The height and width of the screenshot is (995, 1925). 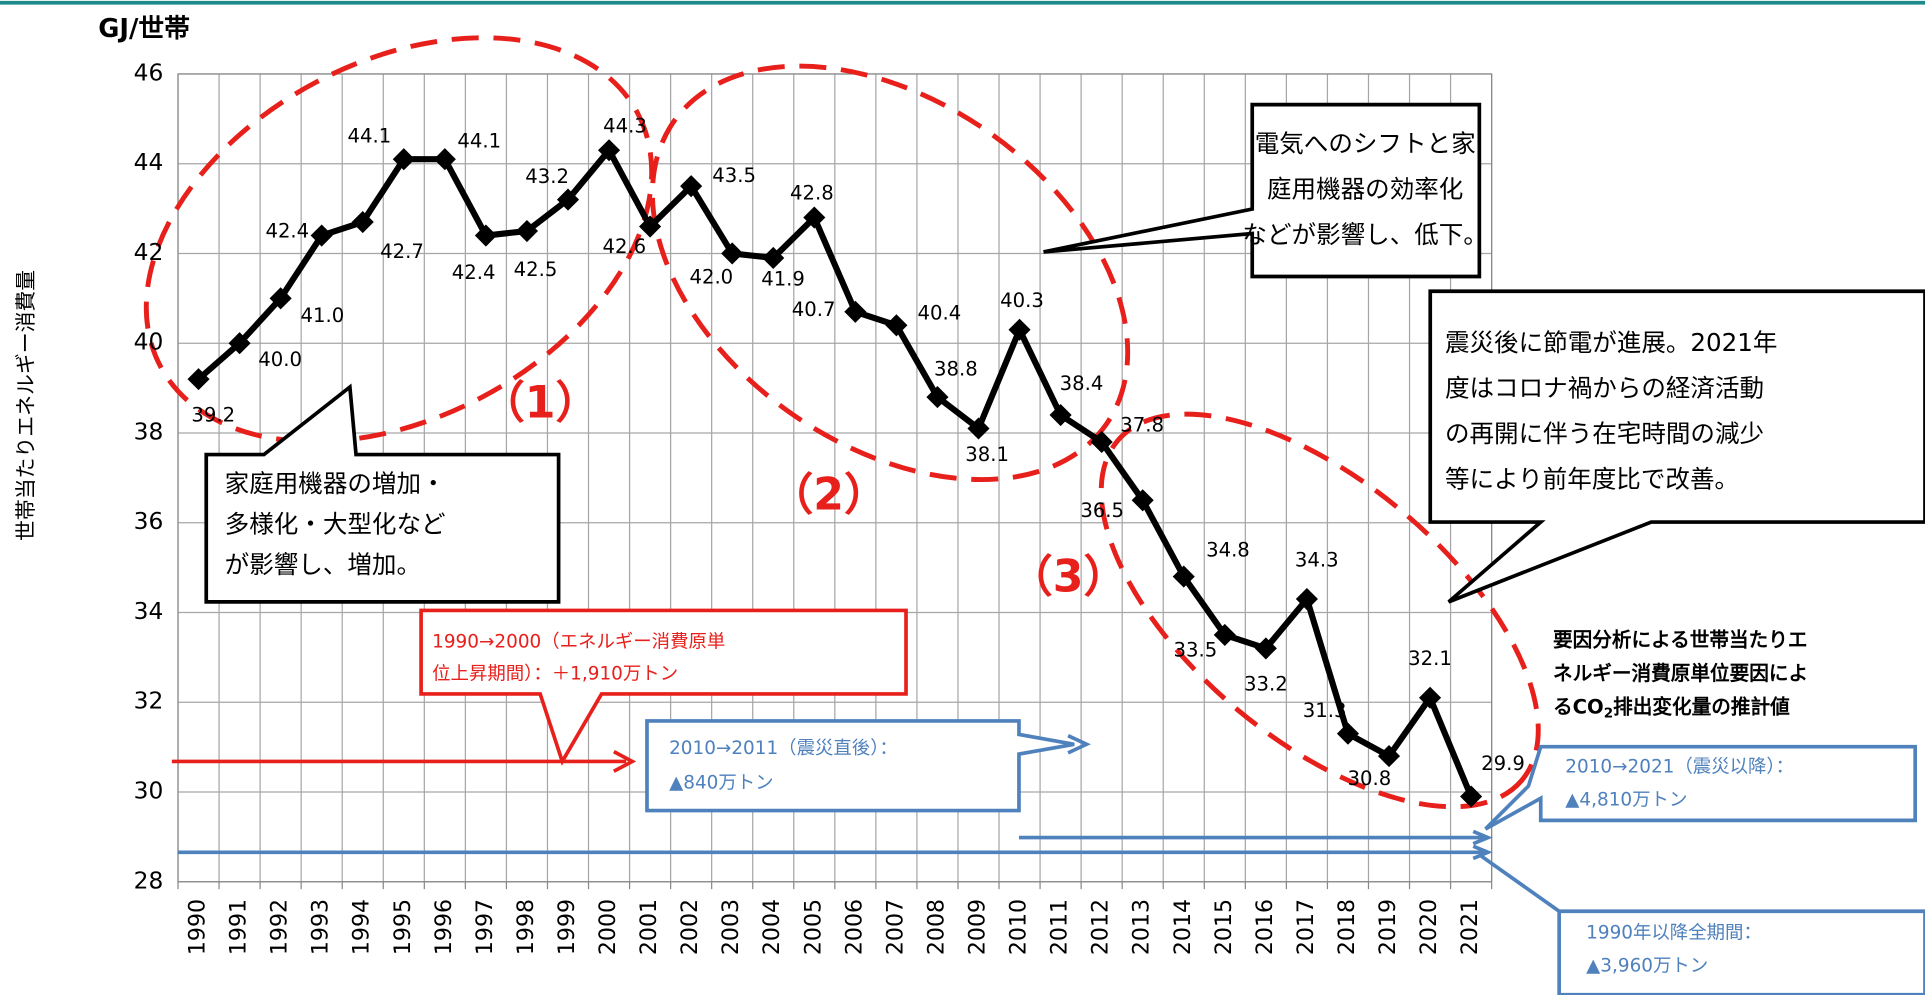 I want to click on value-label: 39.2, so click(x=213, y=414).